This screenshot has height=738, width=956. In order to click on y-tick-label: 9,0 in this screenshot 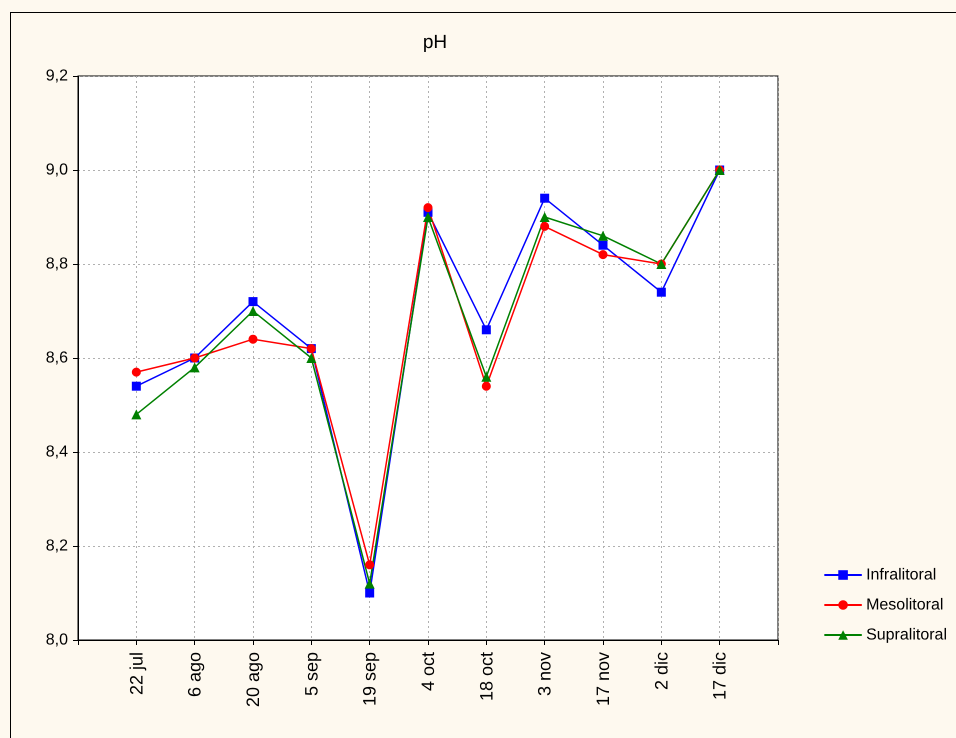, I will do `click(57, 170)`.